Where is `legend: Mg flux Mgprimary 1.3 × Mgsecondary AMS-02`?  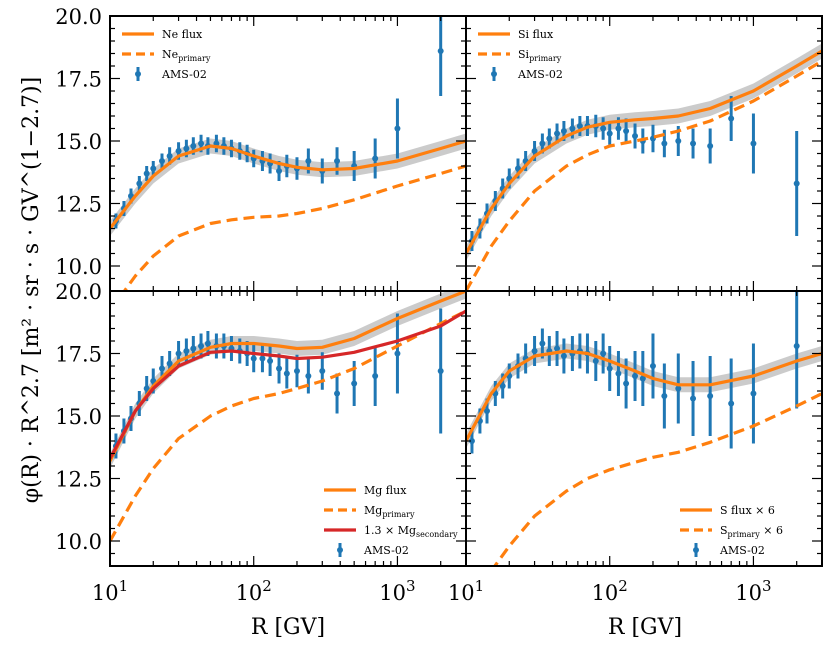 legend: Mg flux Mgprimary 1.3 × Mgsecondary AMS-02 is located at coordinates (391, 520).